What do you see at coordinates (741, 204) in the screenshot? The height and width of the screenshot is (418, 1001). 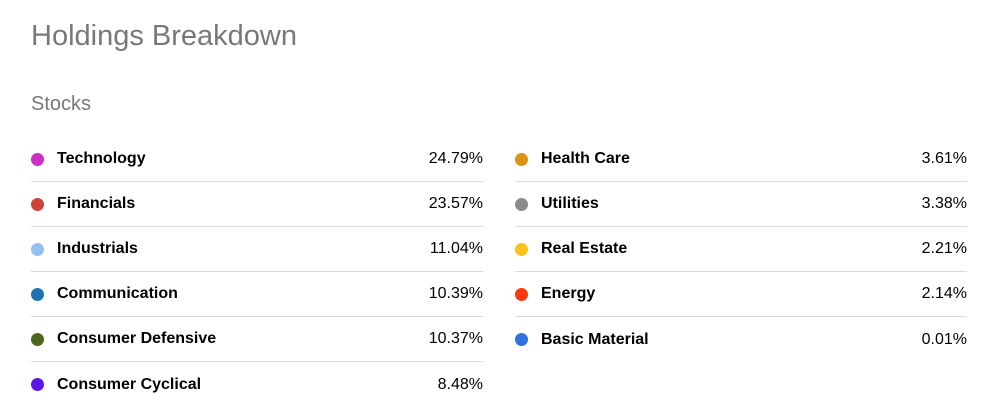 I see `holding-row-utilities: Utilities 3.38%` at bounding box center [741, 204].